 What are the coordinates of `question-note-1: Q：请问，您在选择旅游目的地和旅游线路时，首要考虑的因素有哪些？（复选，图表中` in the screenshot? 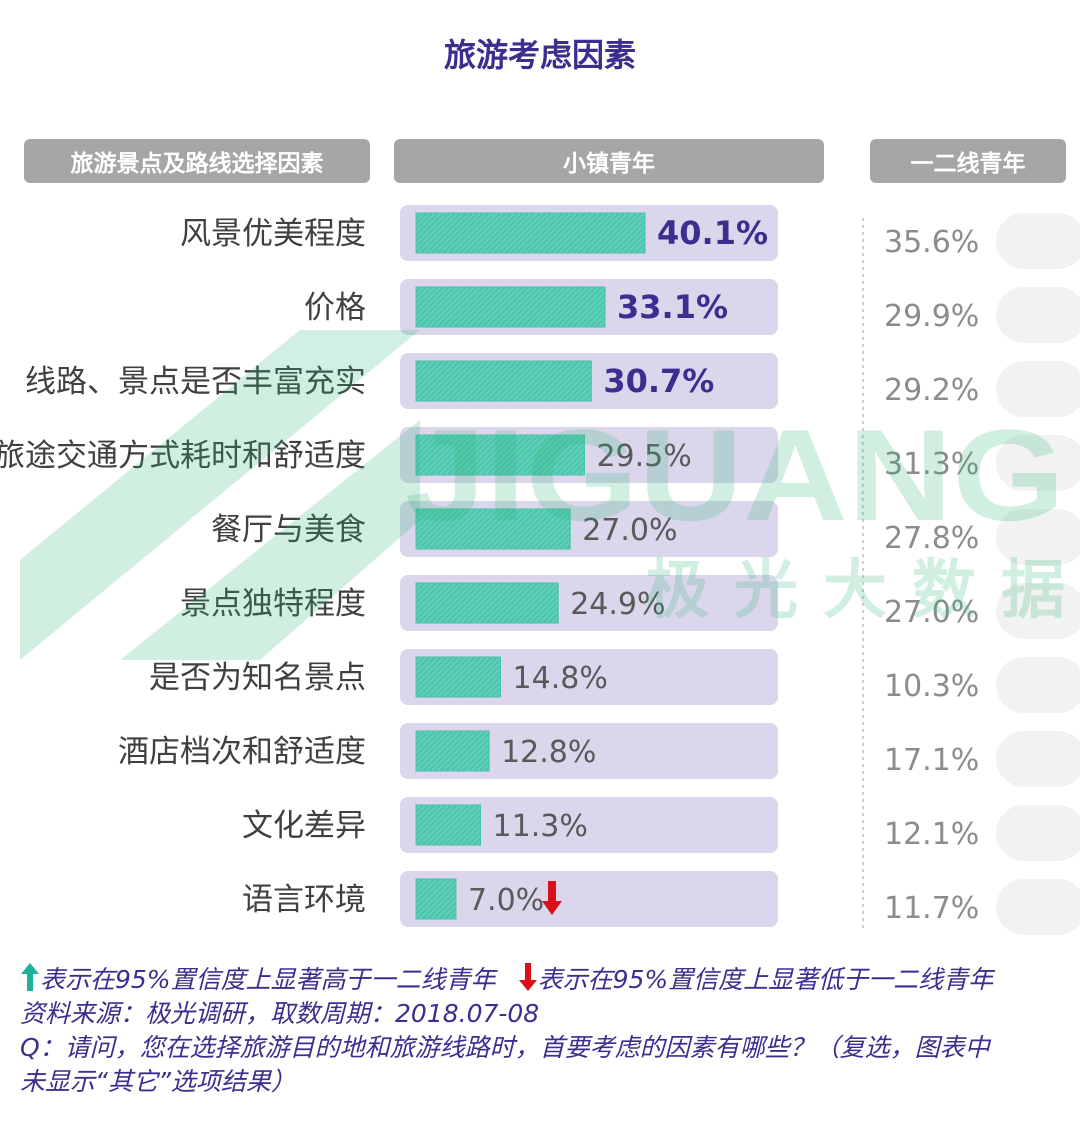 It's located at (505, 1047).